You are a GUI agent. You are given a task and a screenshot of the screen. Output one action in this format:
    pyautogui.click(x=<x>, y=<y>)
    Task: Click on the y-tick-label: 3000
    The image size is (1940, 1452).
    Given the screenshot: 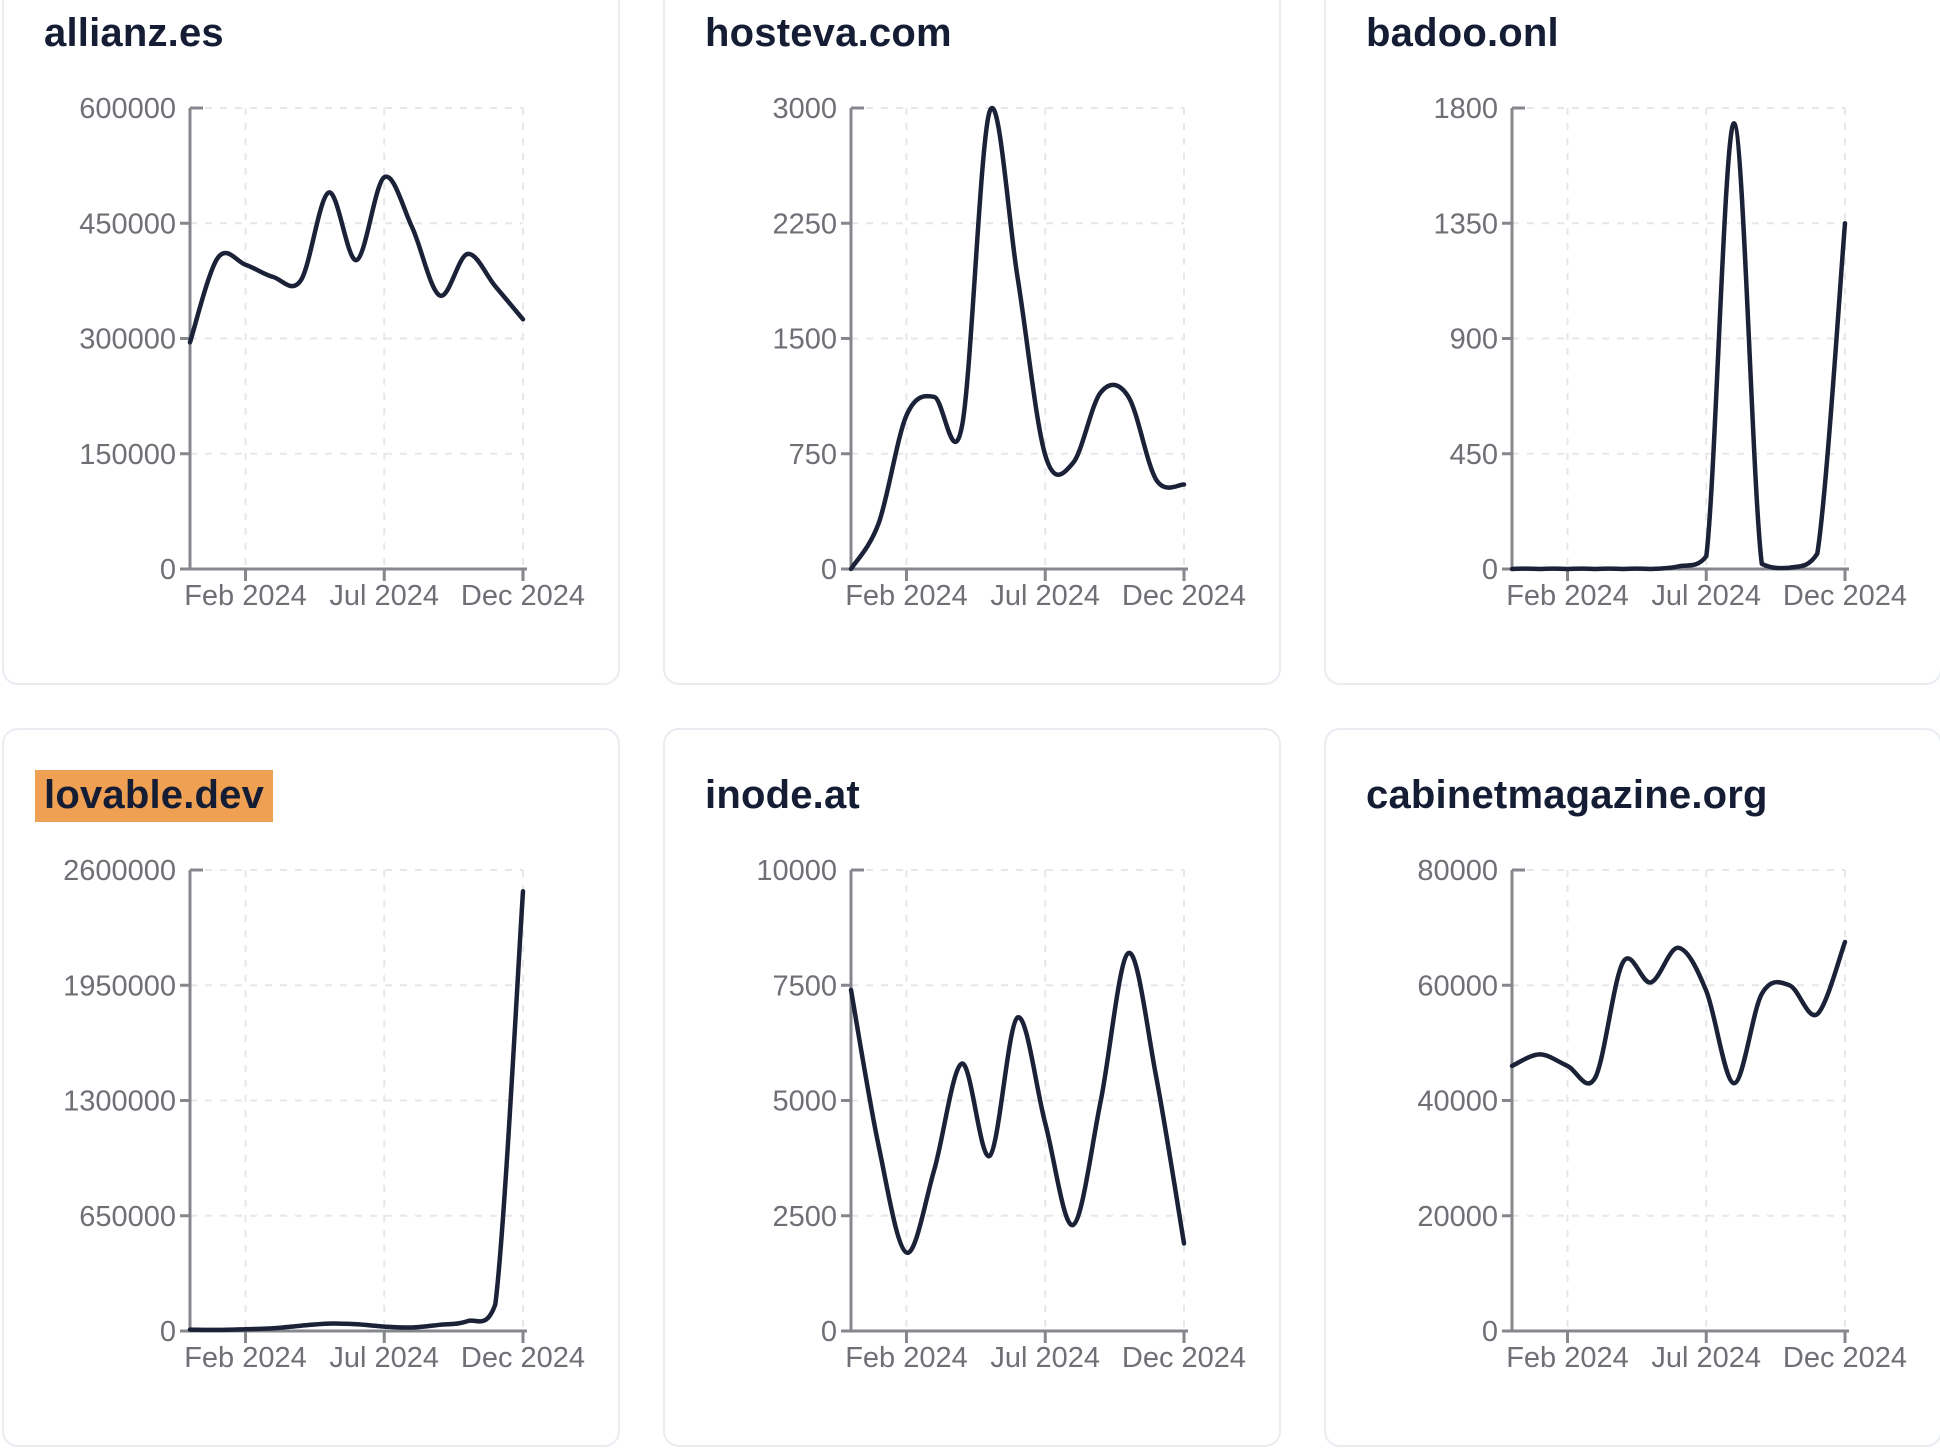 What is the action you would take?
    pyautogui.click(x=804, y=109)
    